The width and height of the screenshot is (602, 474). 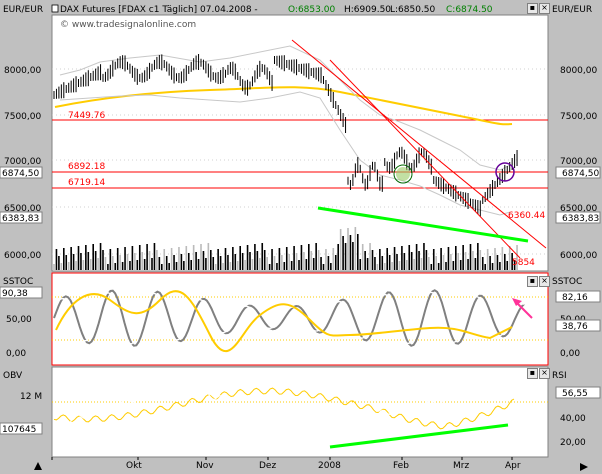 What do you see at coordinates (38, 466) in the screenshot?
I see `scroll-up-icon` at bounding box center [38, 466].